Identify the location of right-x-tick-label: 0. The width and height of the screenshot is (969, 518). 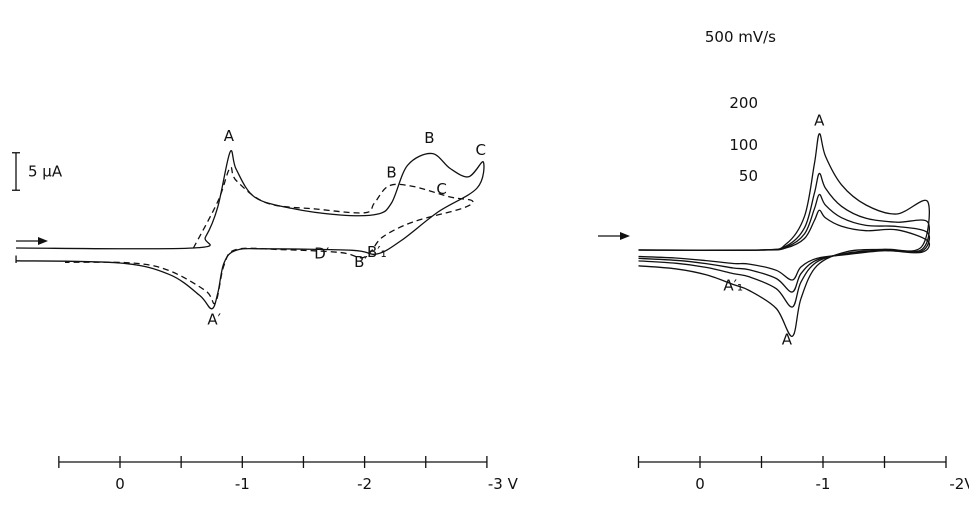
(700, 484).